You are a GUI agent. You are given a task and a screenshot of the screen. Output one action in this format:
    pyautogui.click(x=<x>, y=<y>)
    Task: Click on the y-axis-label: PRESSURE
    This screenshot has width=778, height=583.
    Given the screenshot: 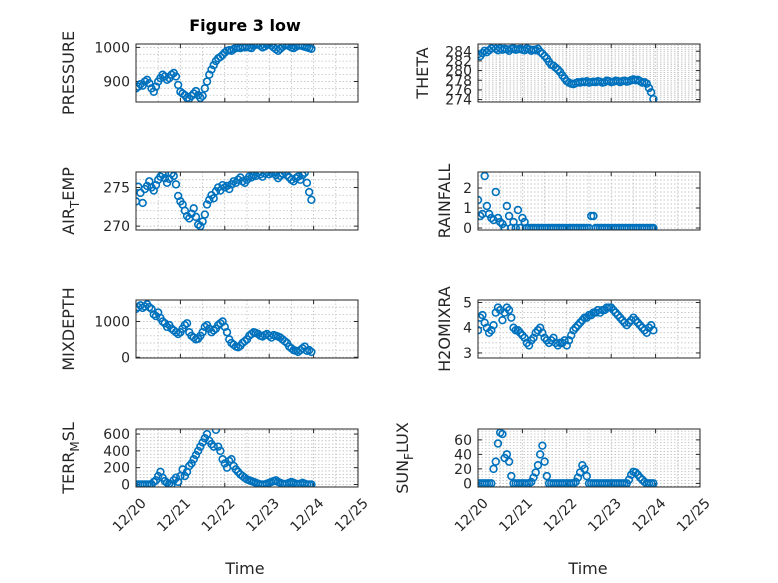 What is the action you would take?
    pyautogui.click(x=68, y=73)
    